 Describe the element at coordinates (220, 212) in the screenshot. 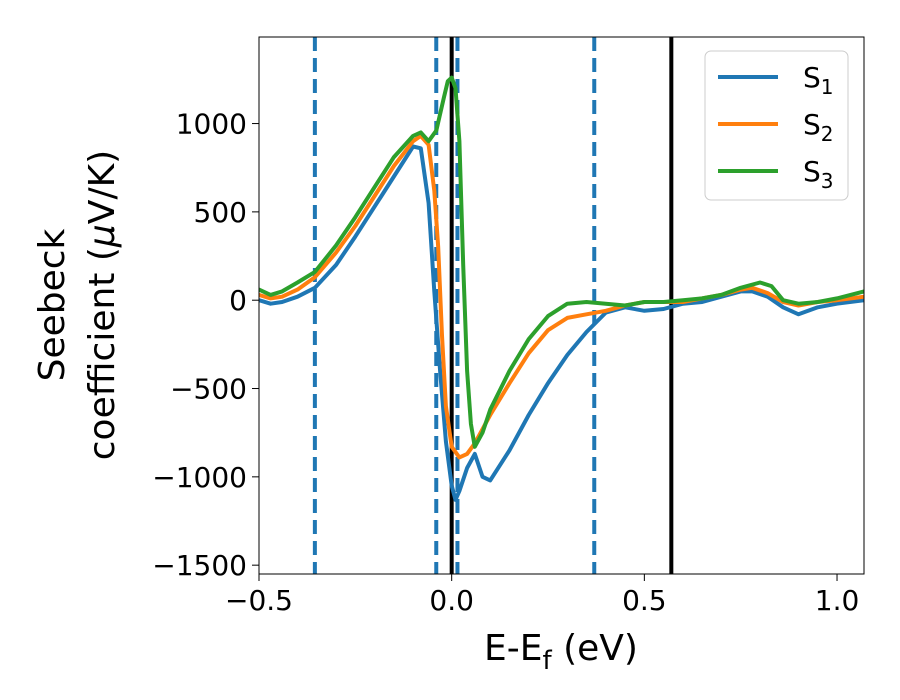

I see `y-tick-label: 500` at that location.